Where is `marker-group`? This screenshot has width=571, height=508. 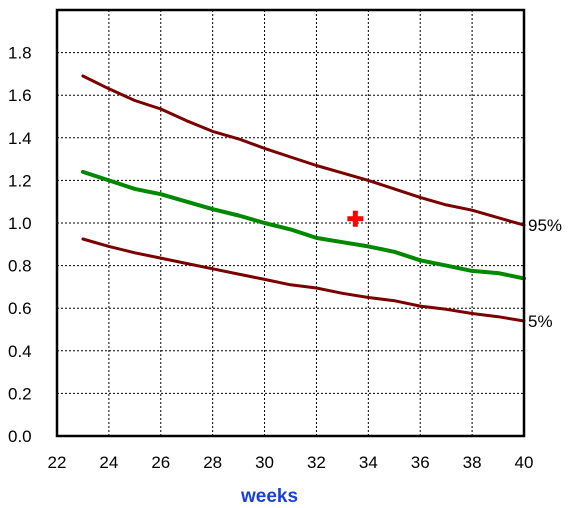 marker-group is located at coordinates (355, 218).